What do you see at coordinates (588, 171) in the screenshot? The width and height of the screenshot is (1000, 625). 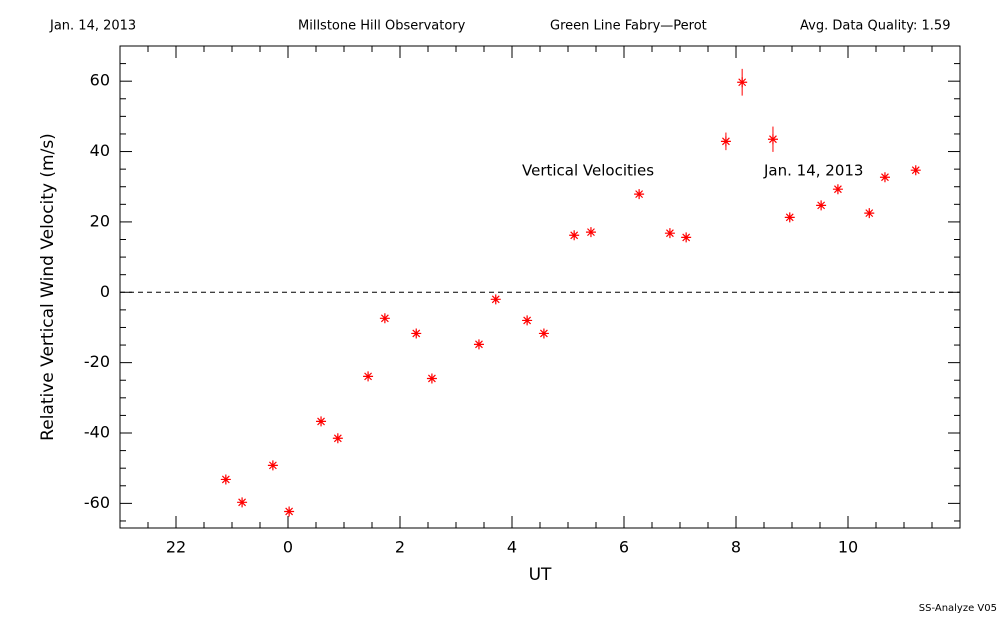 I see `annotation: Vertical Velocities` at bounding box center [588, 171].